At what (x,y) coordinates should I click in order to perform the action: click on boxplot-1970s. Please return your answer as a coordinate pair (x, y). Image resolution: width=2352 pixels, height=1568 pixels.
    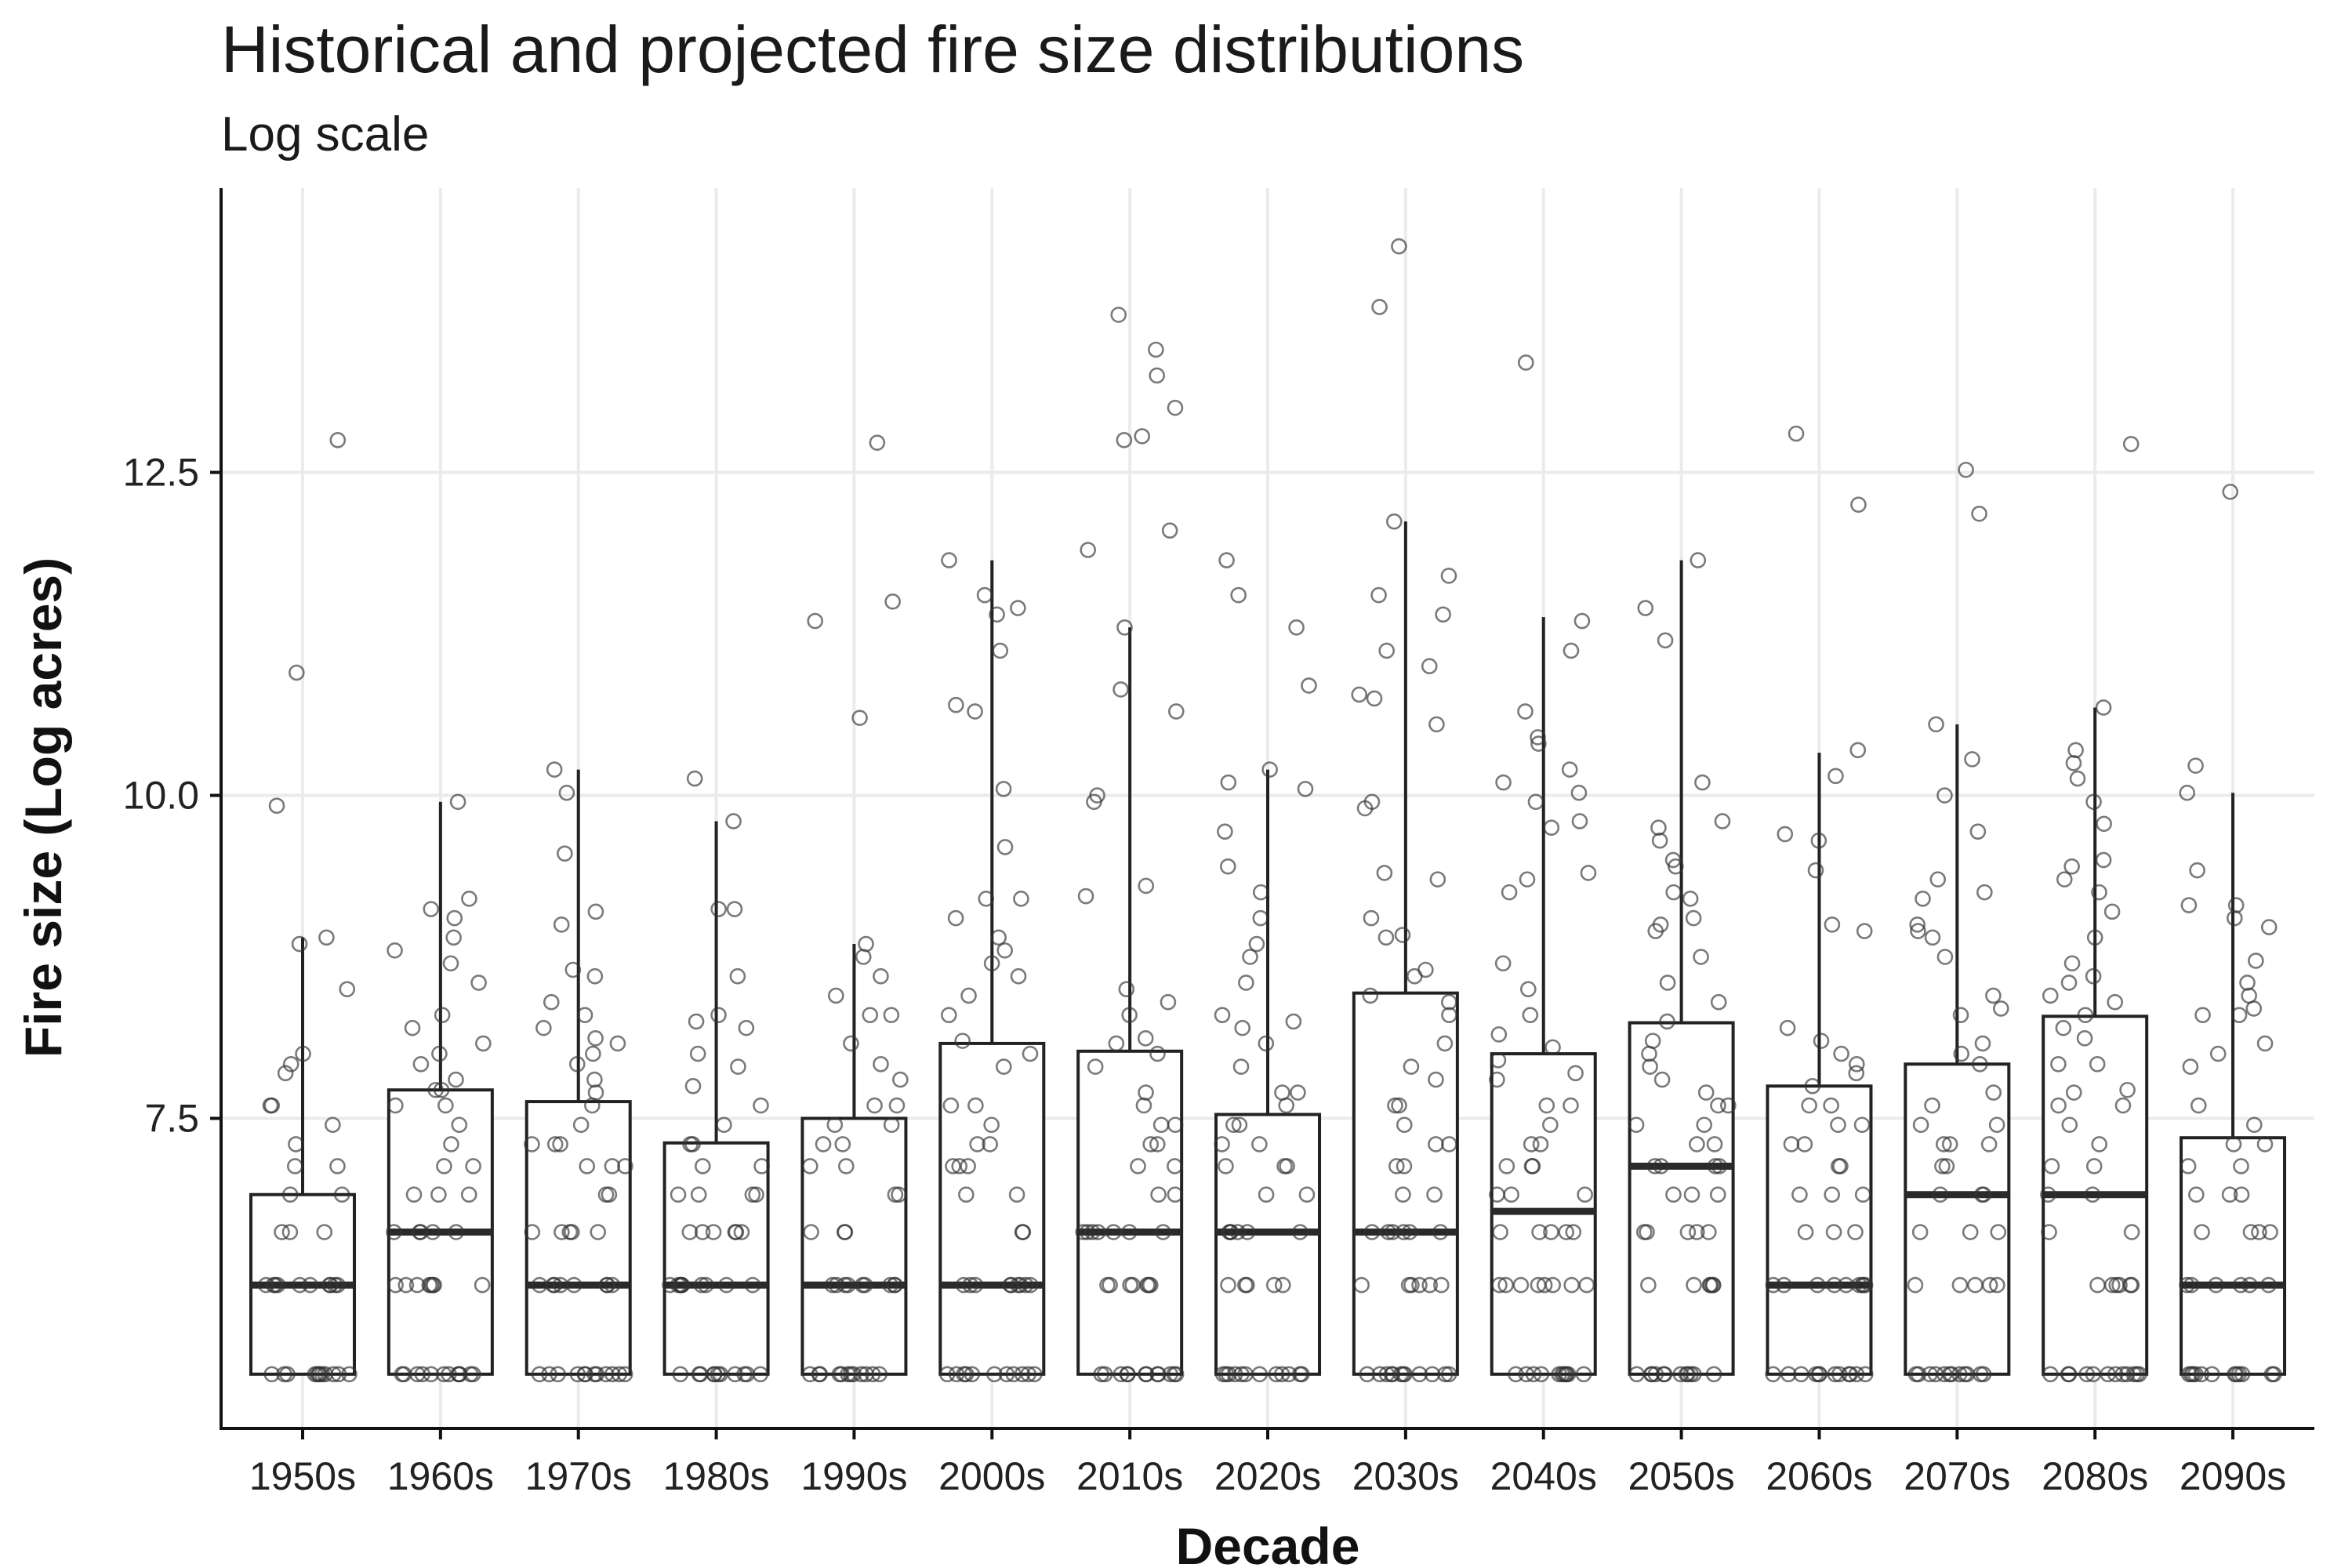
    Looking at the image, I should click on (578, 1072).